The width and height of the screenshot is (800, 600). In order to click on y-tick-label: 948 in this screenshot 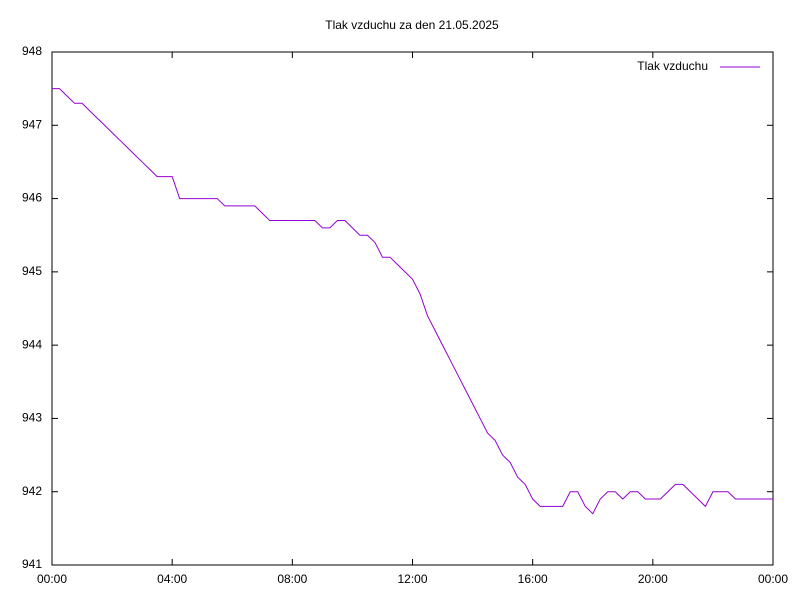, I will do `click(32, 51)`.